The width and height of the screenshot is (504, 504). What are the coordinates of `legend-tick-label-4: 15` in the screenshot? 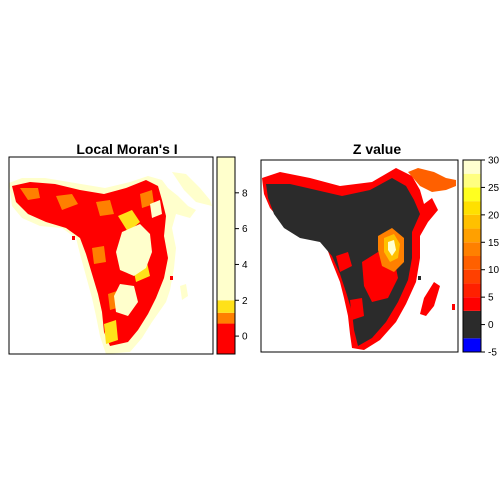 It's located at (494, 243).